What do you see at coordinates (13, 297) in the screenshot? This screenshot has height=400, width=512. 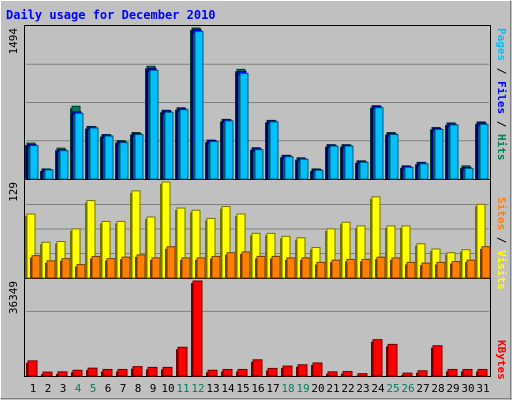 I see `bottom-panel-max-label: 36349` at bounding box center [13, 297].